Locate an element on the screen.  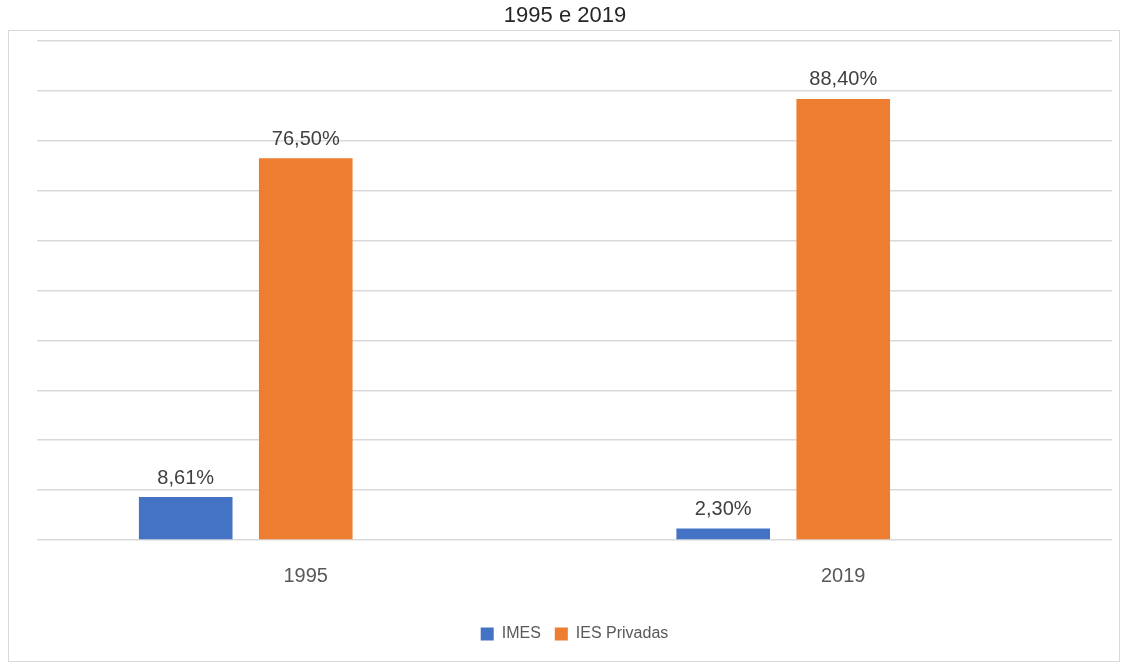
legend-label: IES Privadas is located at coordinates (622, 633).